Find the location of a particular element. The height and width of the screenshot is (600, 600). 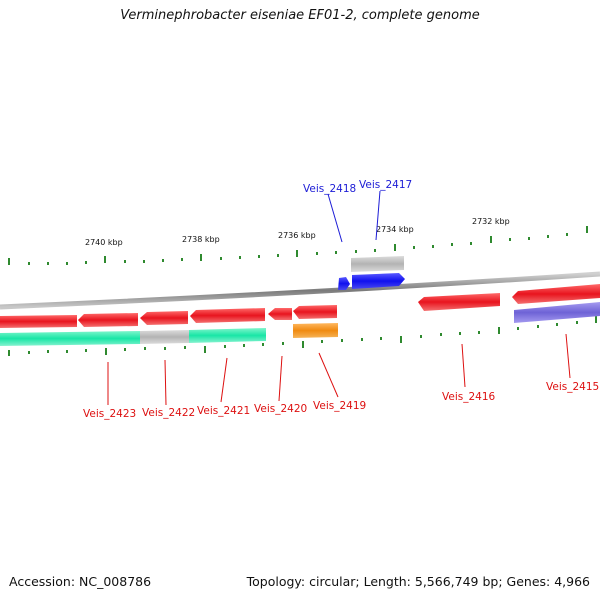

label-veis-2422: Veis_2422 is located at coordinates (168, 413).